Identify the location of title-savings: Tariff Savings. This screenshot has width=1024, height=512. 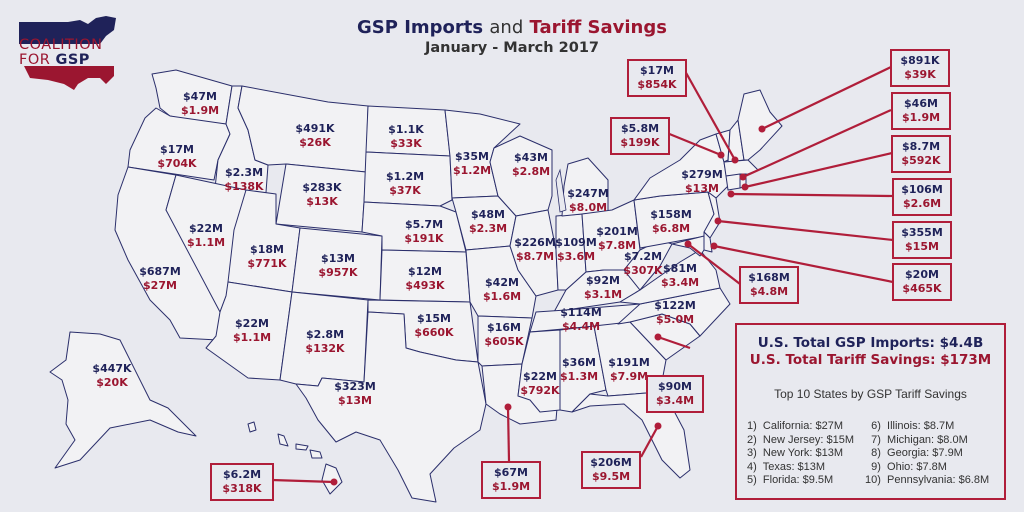
(598, 27).